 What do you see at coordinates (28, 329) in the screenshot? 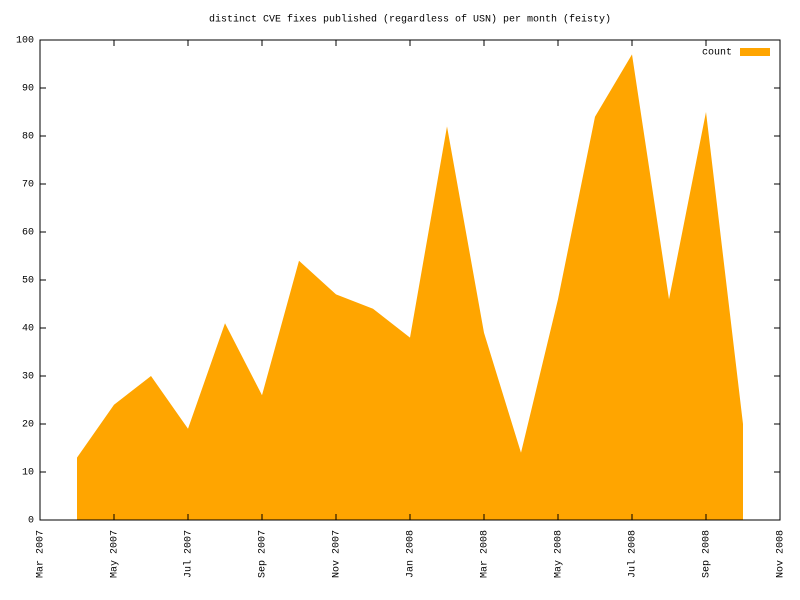
I see `y-tick-label: 40` at bounding box center [28, 329].